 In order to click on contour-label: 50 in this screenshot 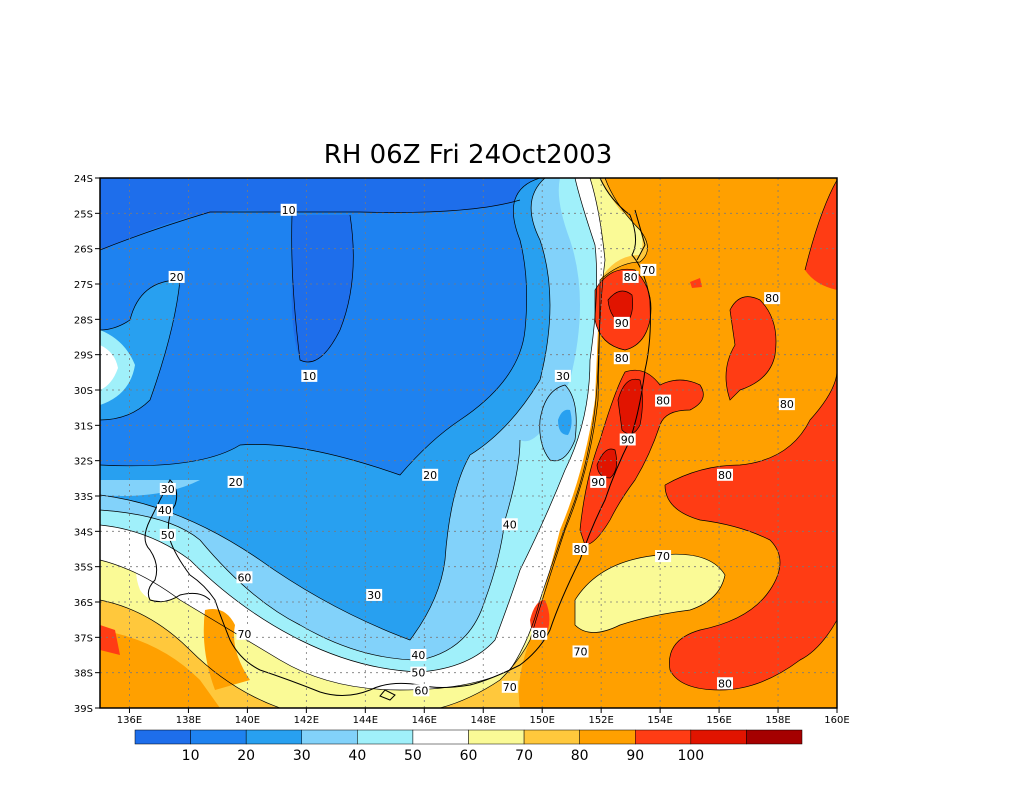, I will do `click(418, 673)`.